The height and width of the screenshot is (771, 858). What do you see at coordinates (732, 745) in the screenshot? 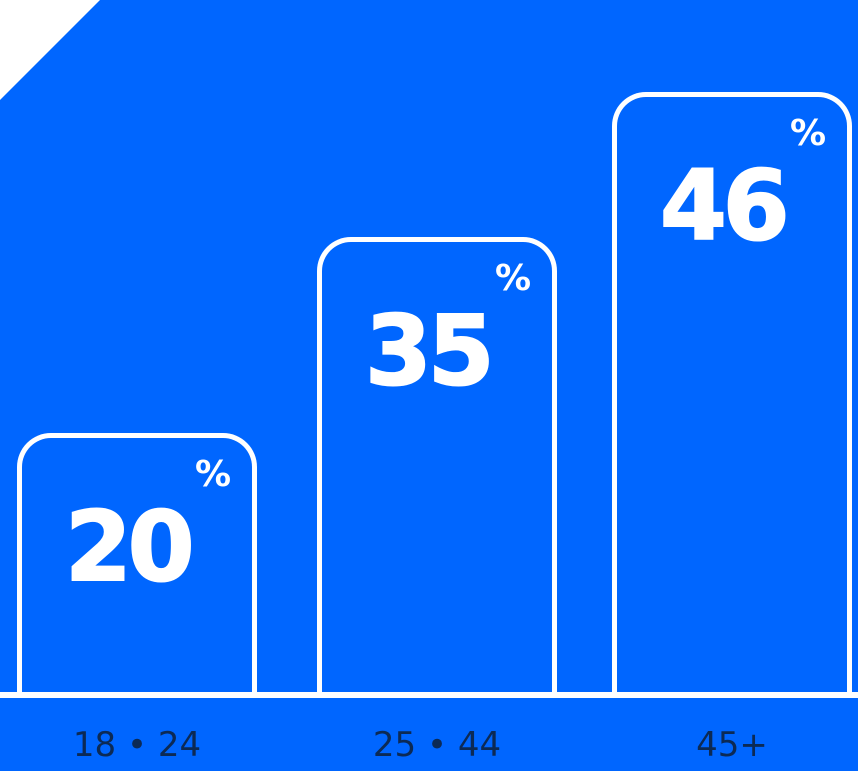
I see `category-label: 45+` at bounding box center [732, 745].